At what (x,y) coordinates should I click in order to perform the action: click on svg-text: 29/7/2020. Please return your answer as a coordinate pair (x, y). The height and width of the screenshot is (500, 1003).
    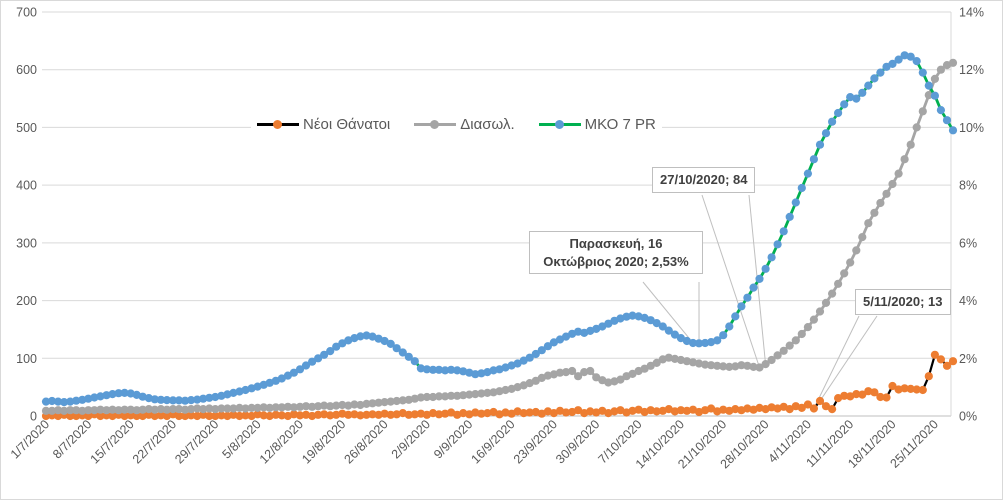
    Looking at the image, I should click on (196, 441).